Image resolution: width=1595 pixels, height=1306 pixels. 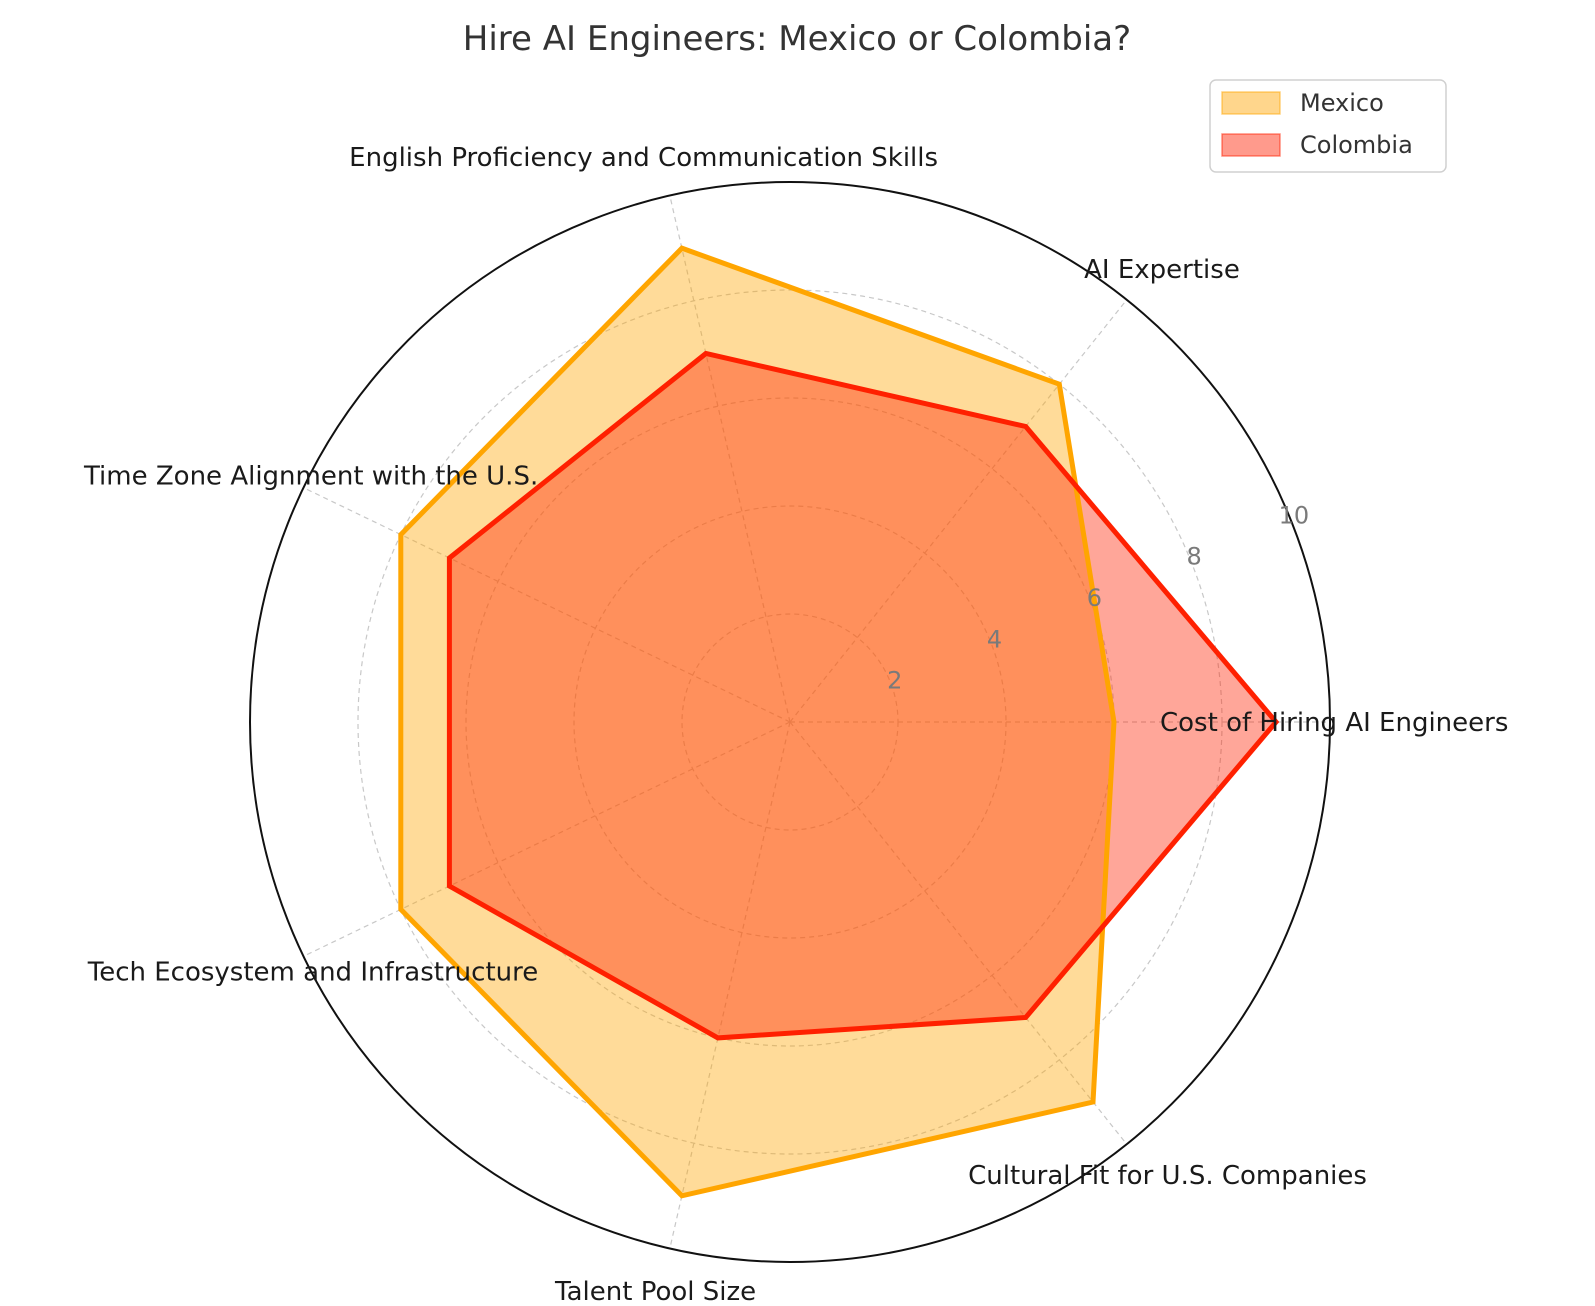 I want to click on legend-swatch-colombia, so click(x=1251, y=145).